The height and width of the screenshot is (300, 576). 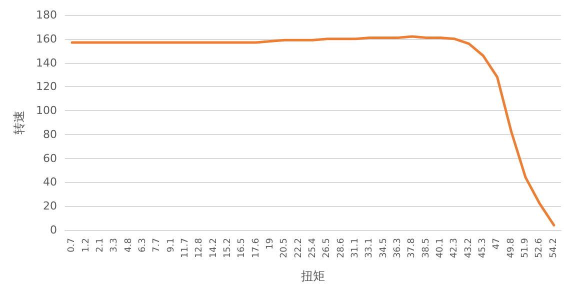 I want to click on x-tick-label: 11.7, so click(x=185, y=248).